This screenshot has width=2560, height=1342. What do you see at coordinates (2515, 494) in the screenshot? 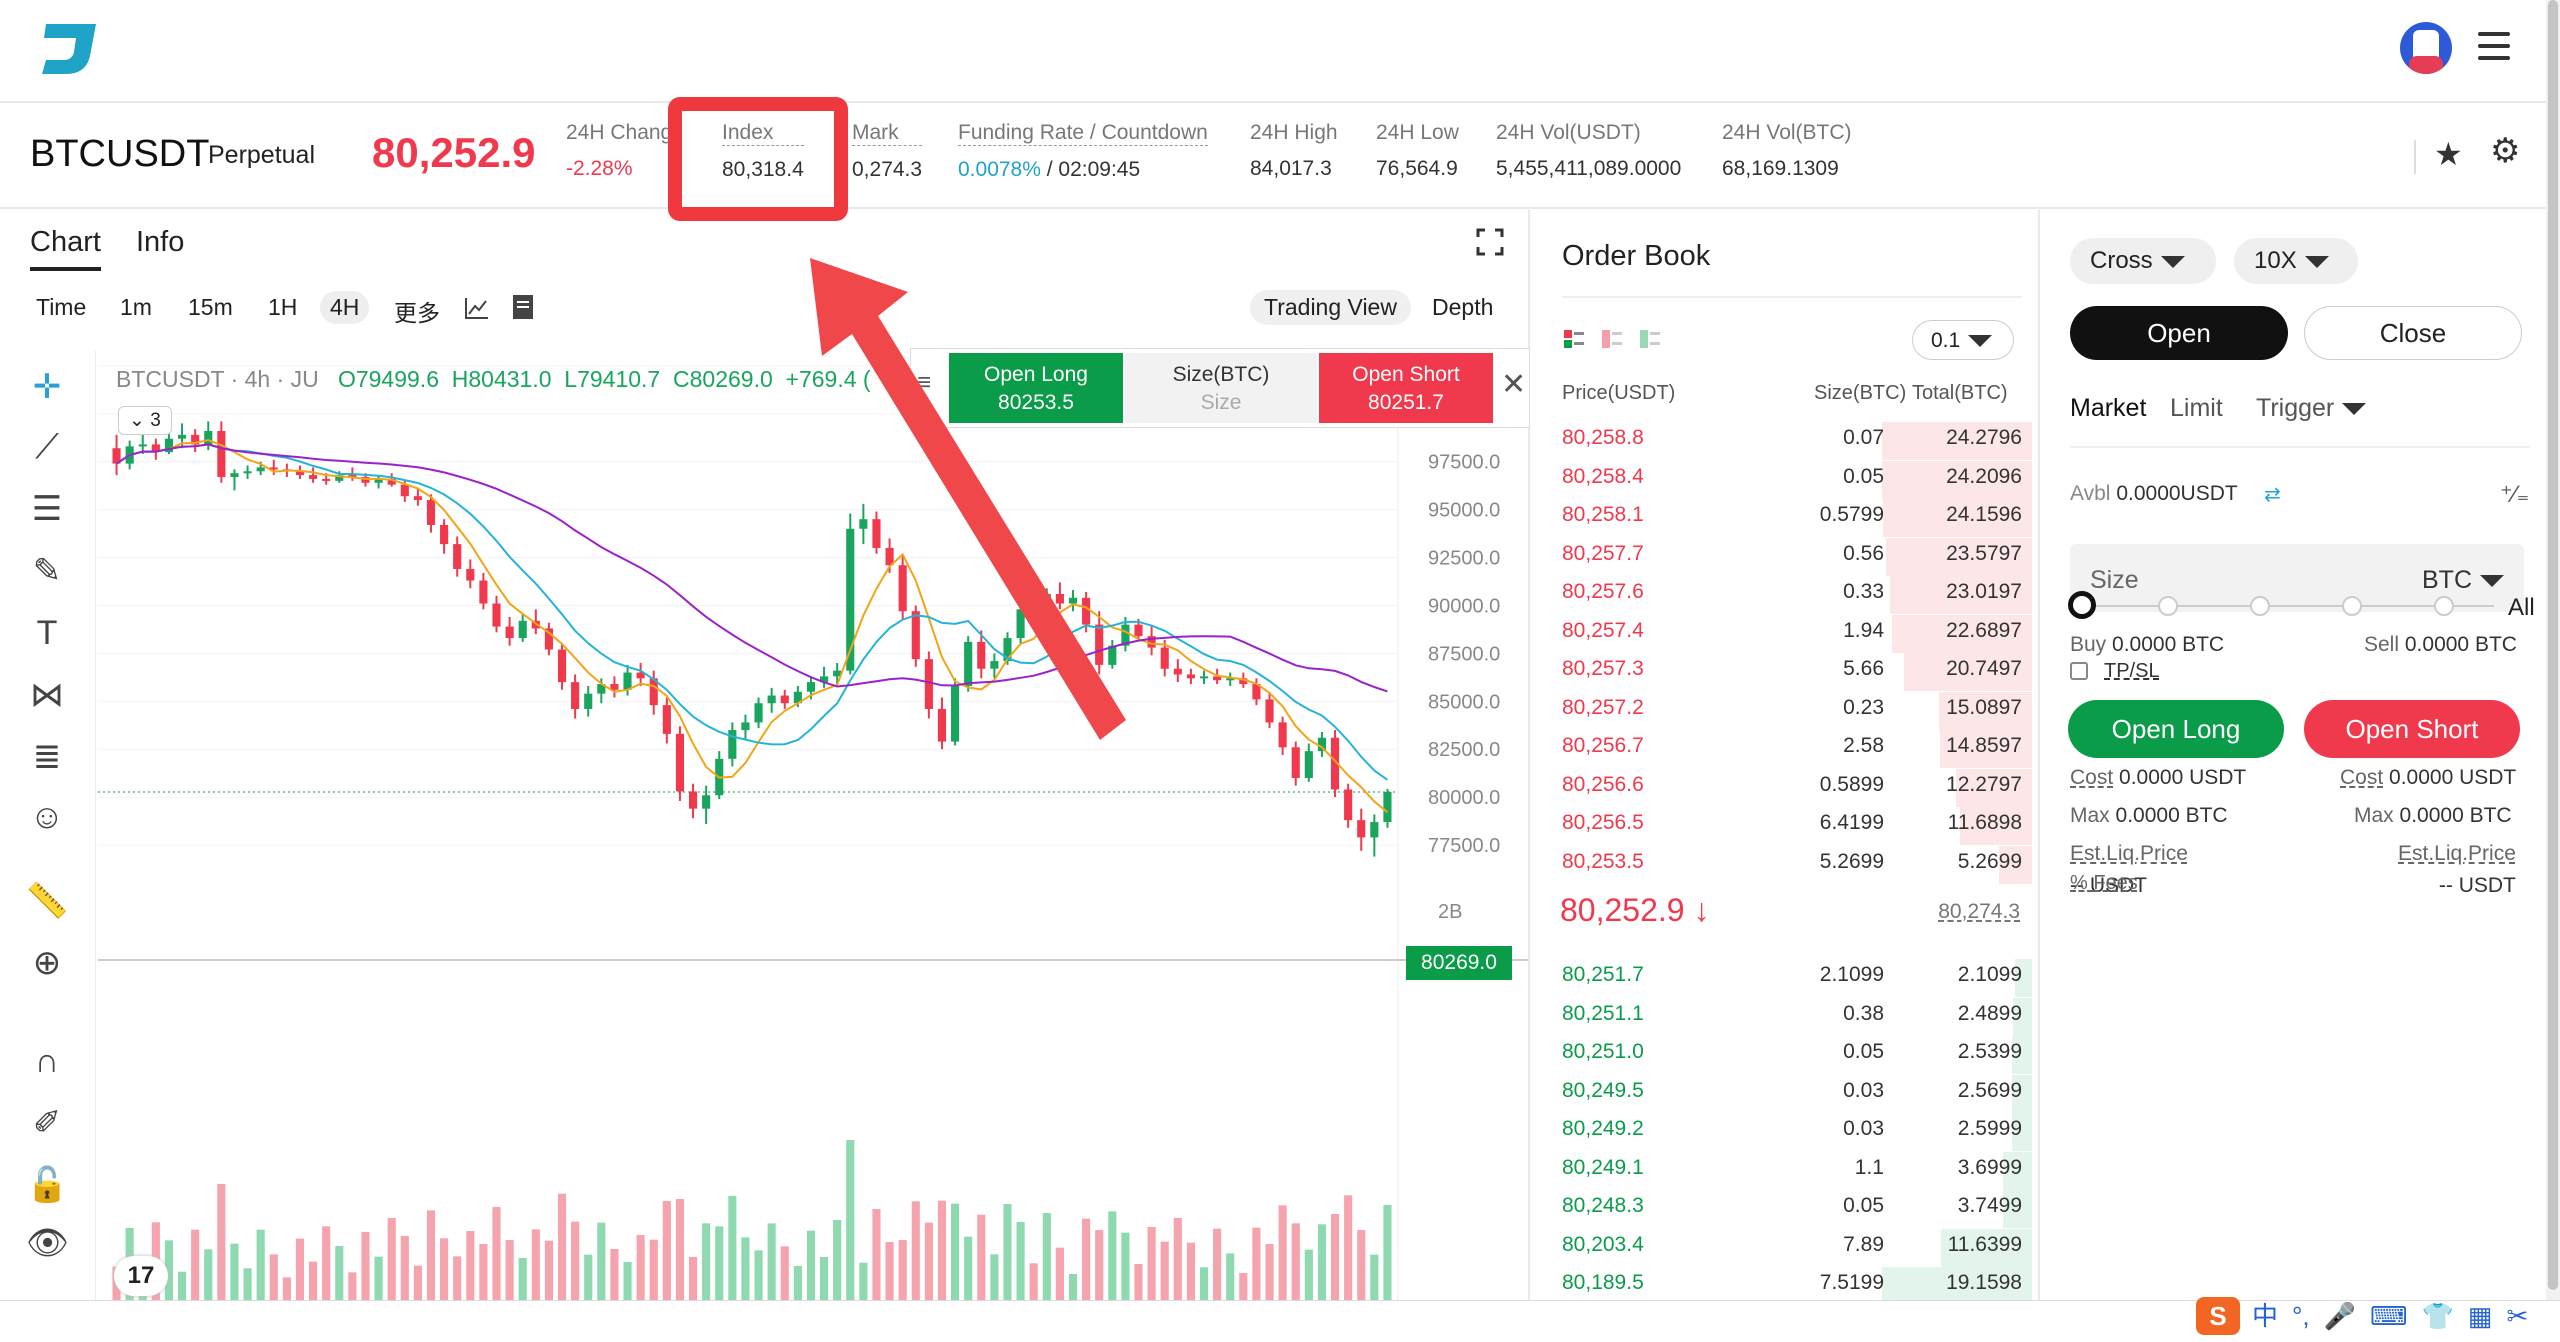
I see `calculator-icon: ⁺∕₌` at bounding box center [2515, 494].